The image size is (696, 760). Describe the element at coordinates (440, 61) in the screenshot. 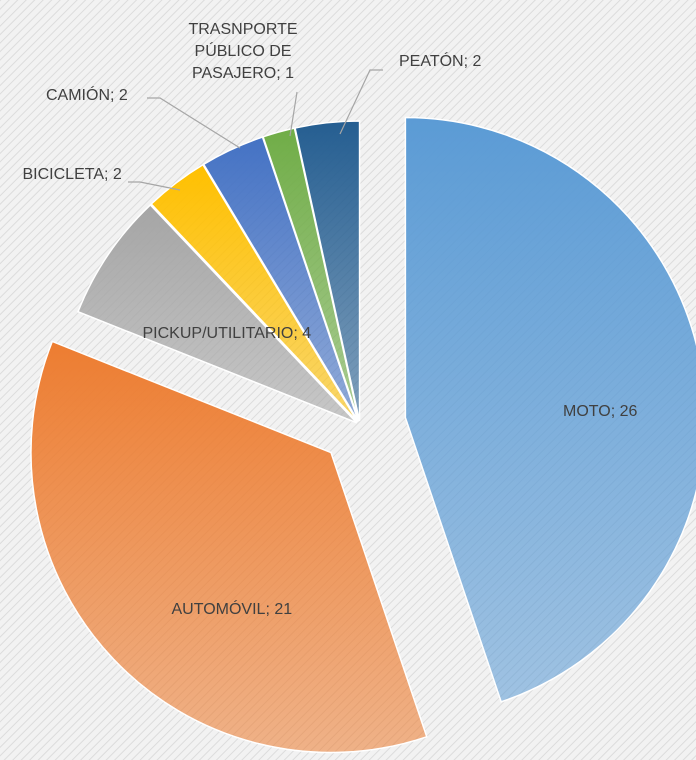

I see `data-label: PEATÓN; 2` at that location.